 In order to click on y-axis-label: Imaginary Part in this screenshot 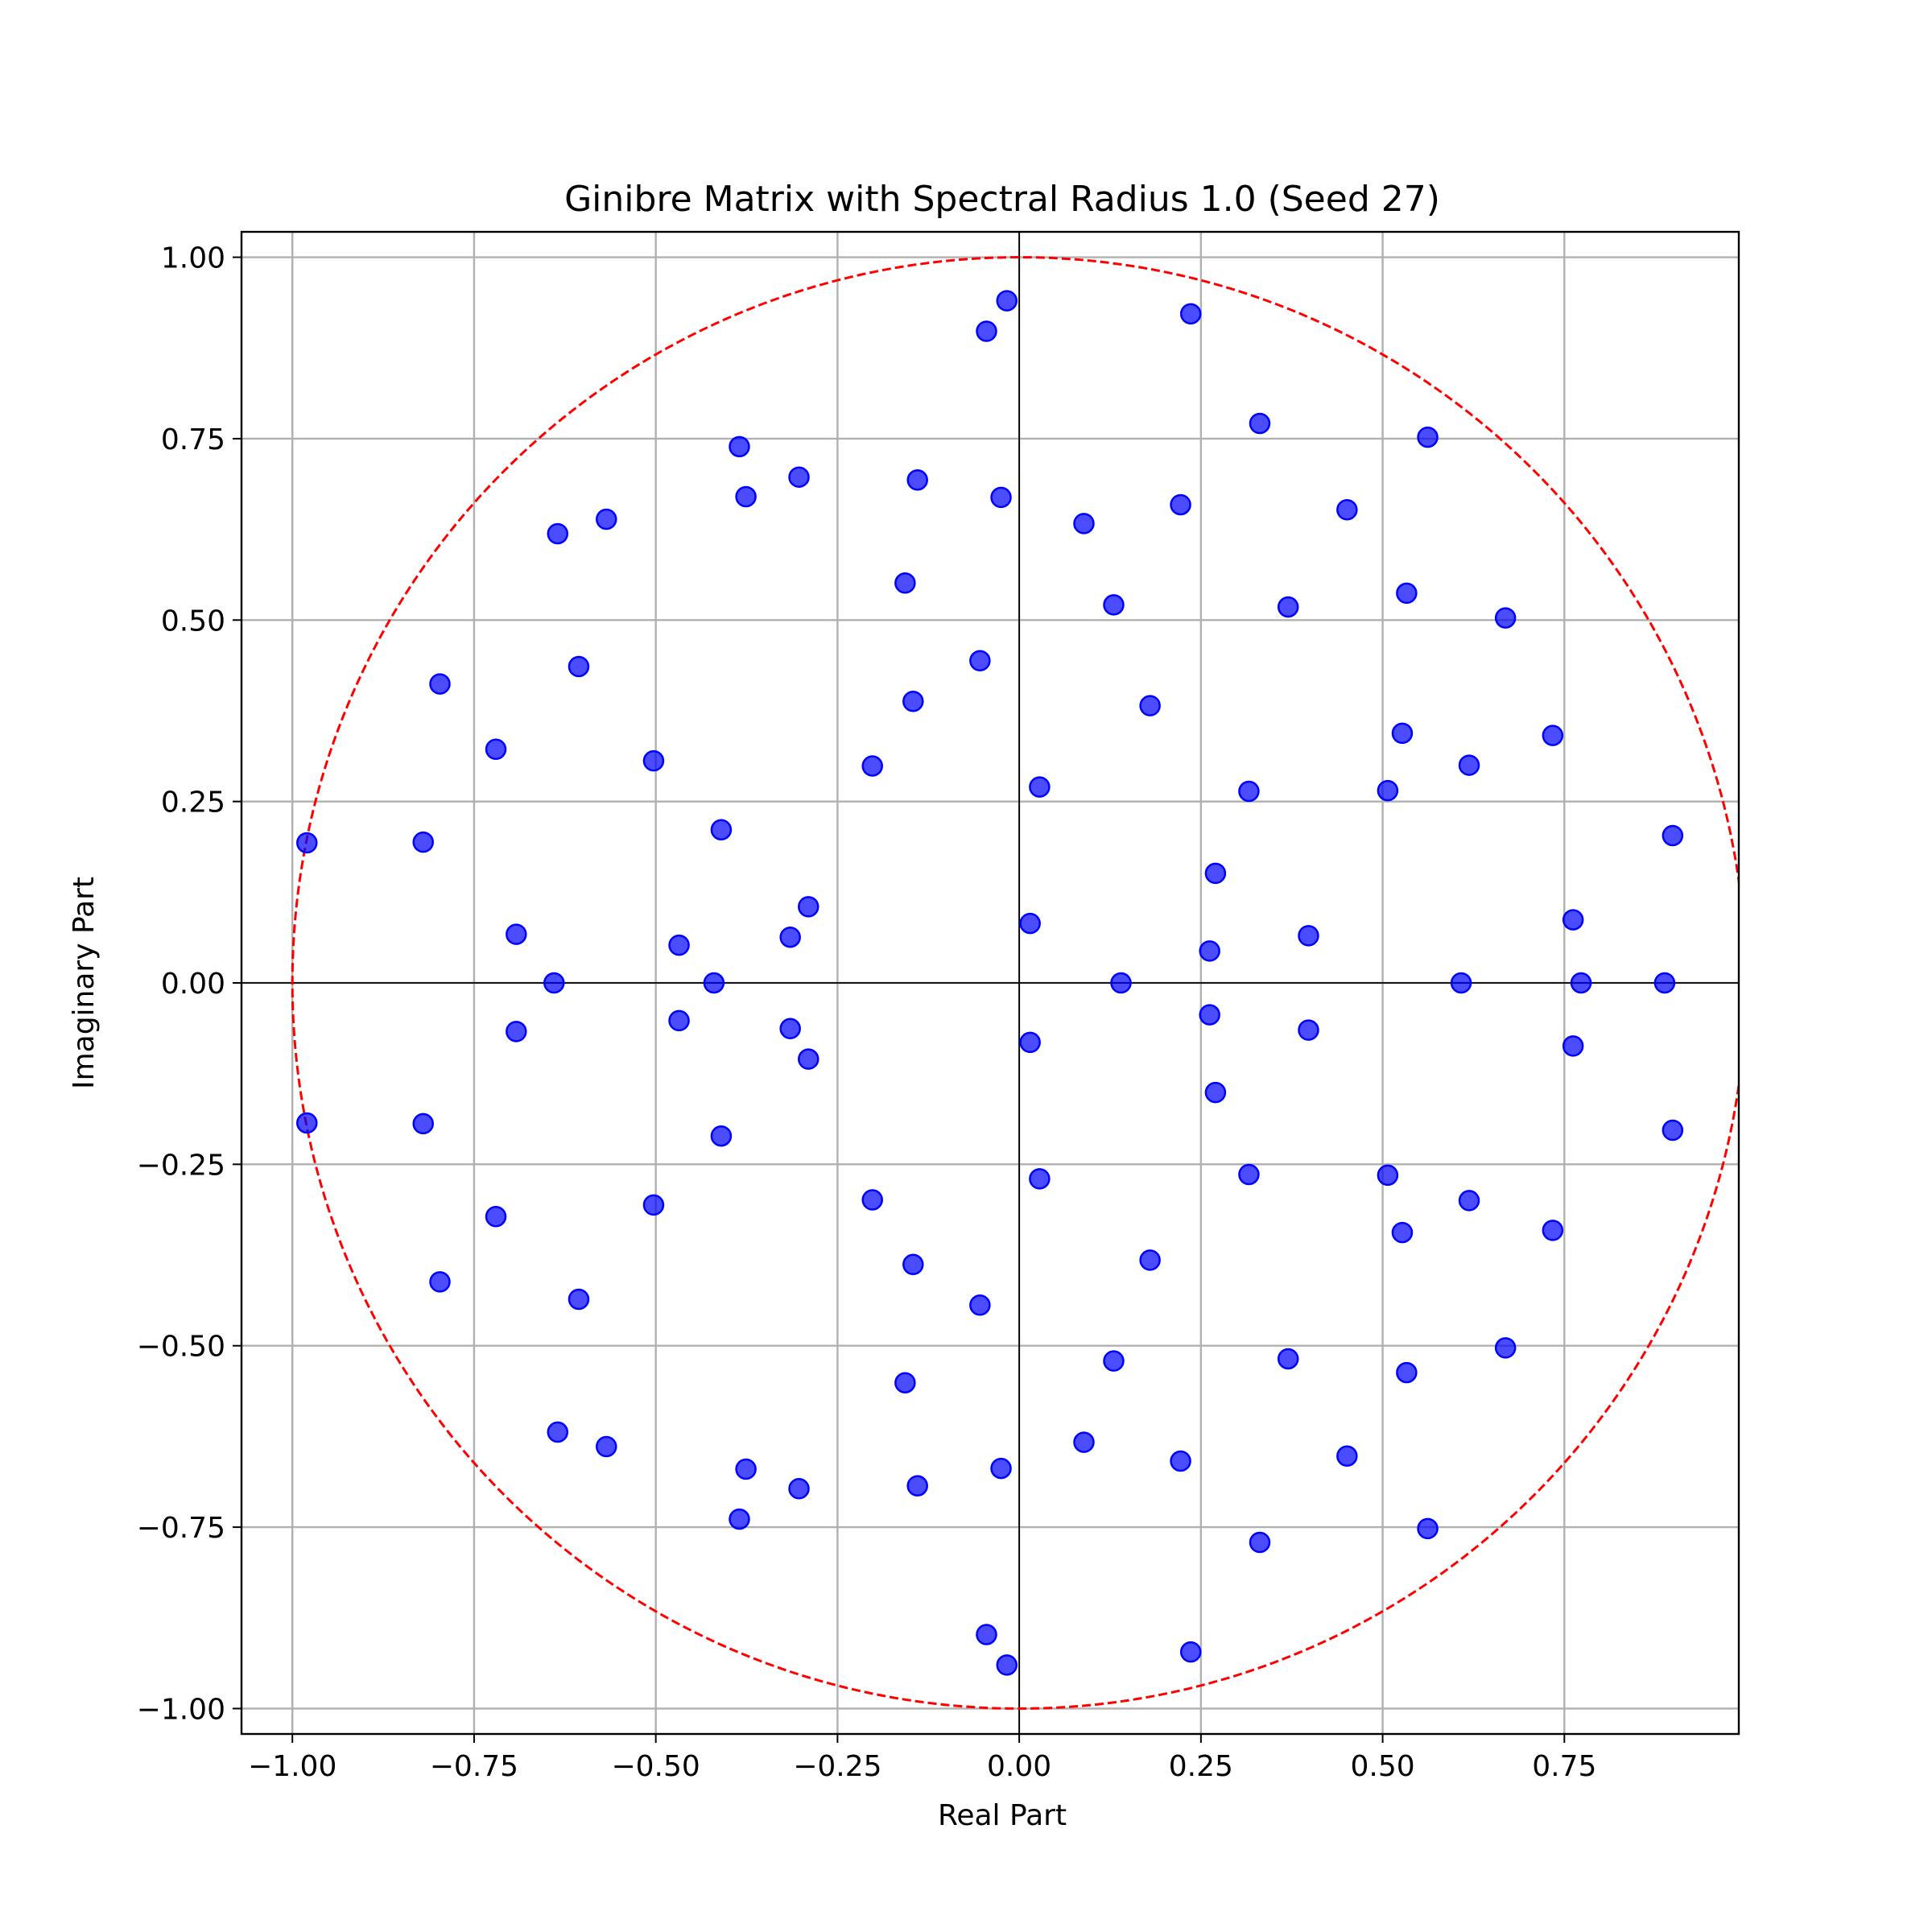, I will do `click(84, 983)`.